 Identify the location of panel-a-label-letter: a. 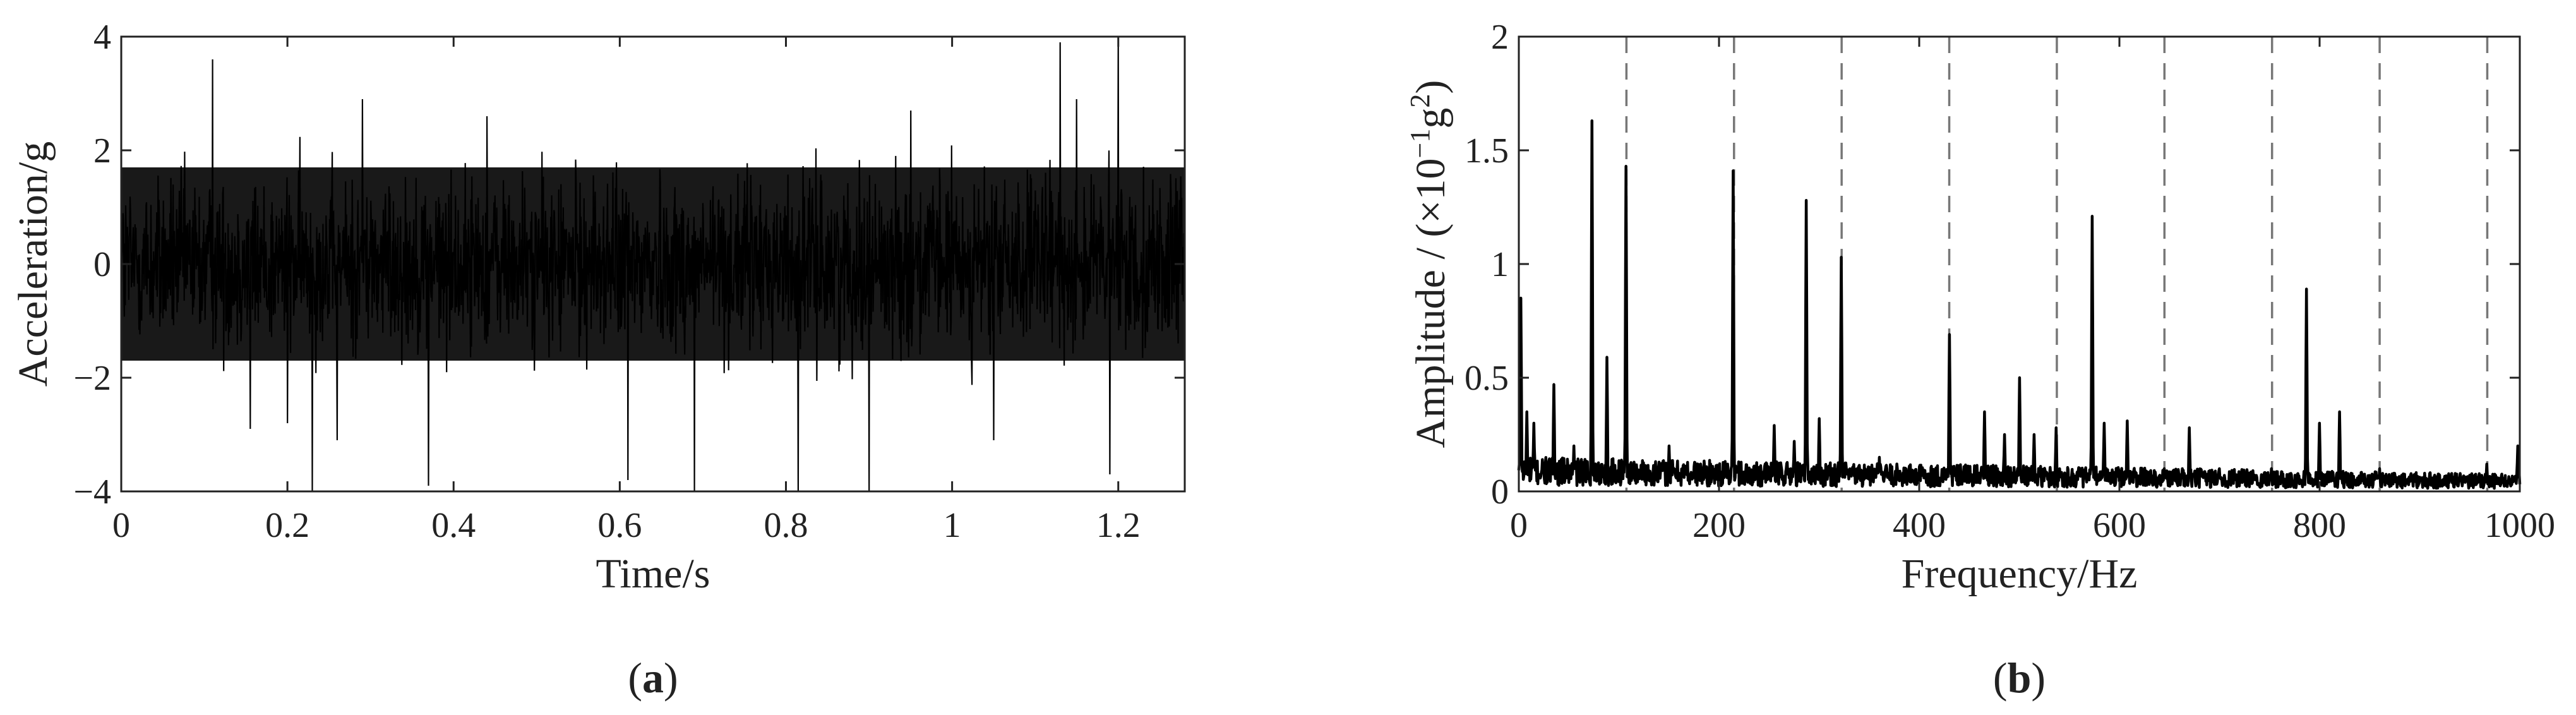
(653, 678).